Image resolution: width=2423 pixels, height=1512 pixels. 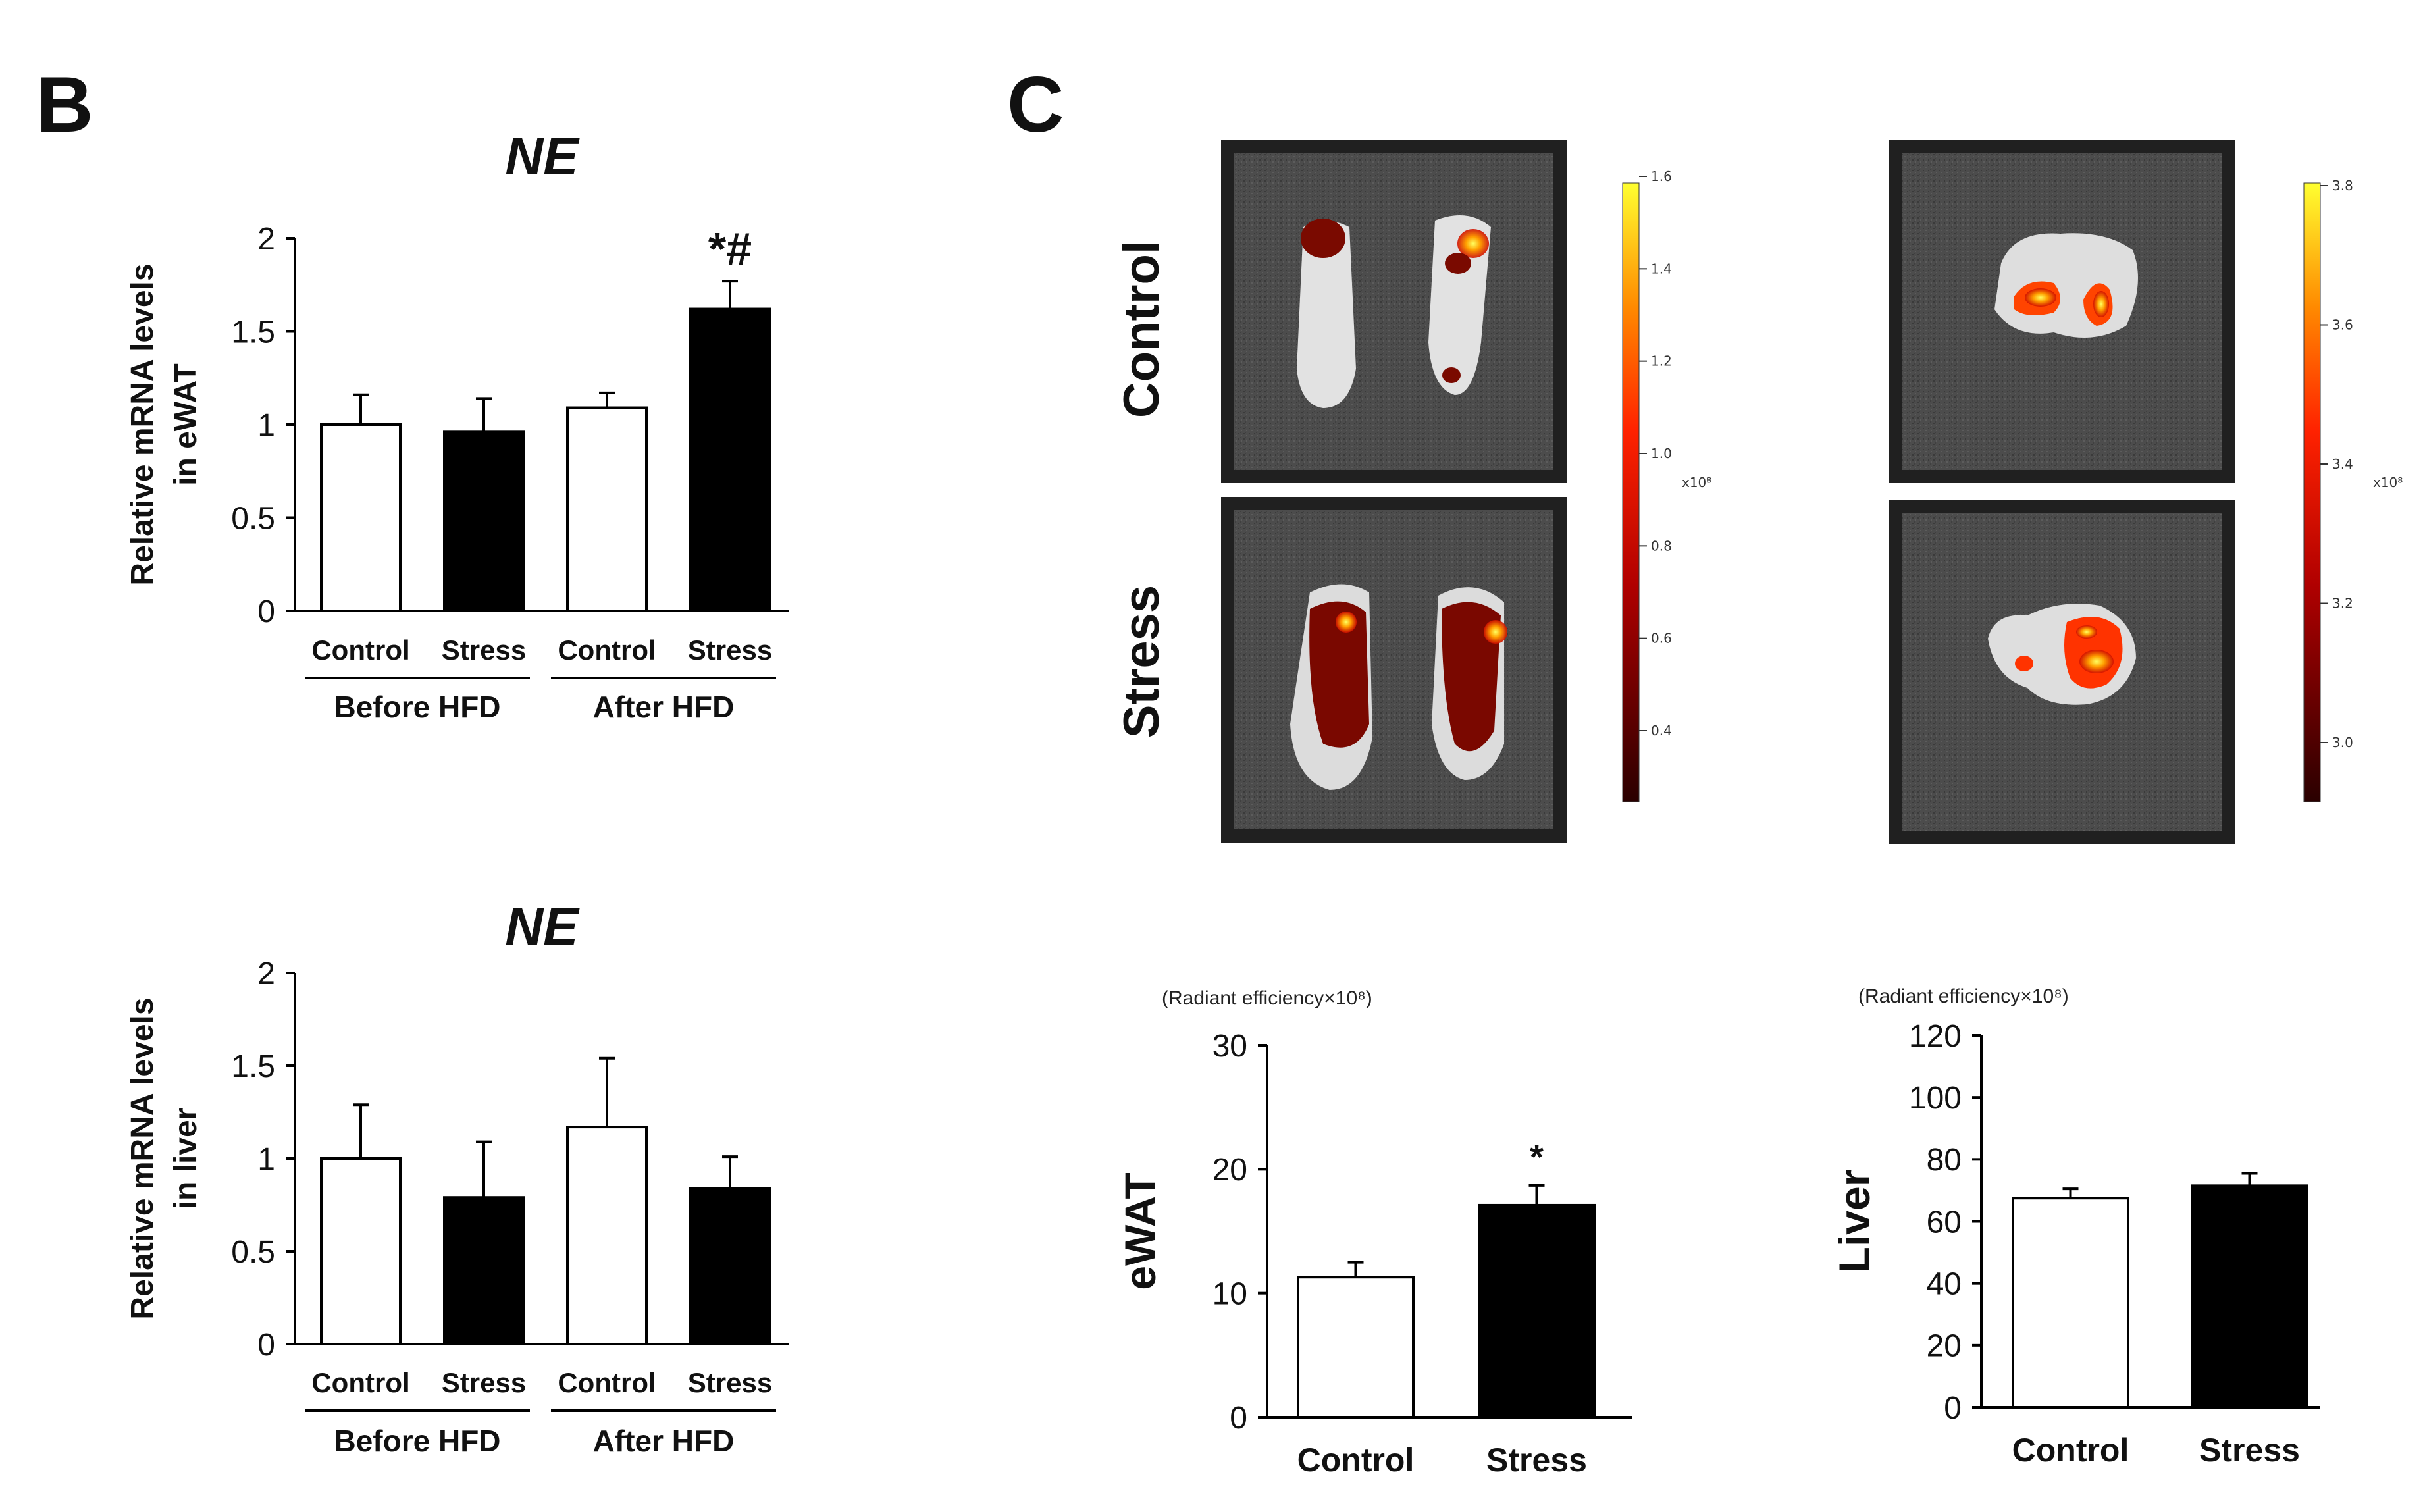 I want to click on colorbar-tick-label: 3.6, so click(x=2343, y=325).